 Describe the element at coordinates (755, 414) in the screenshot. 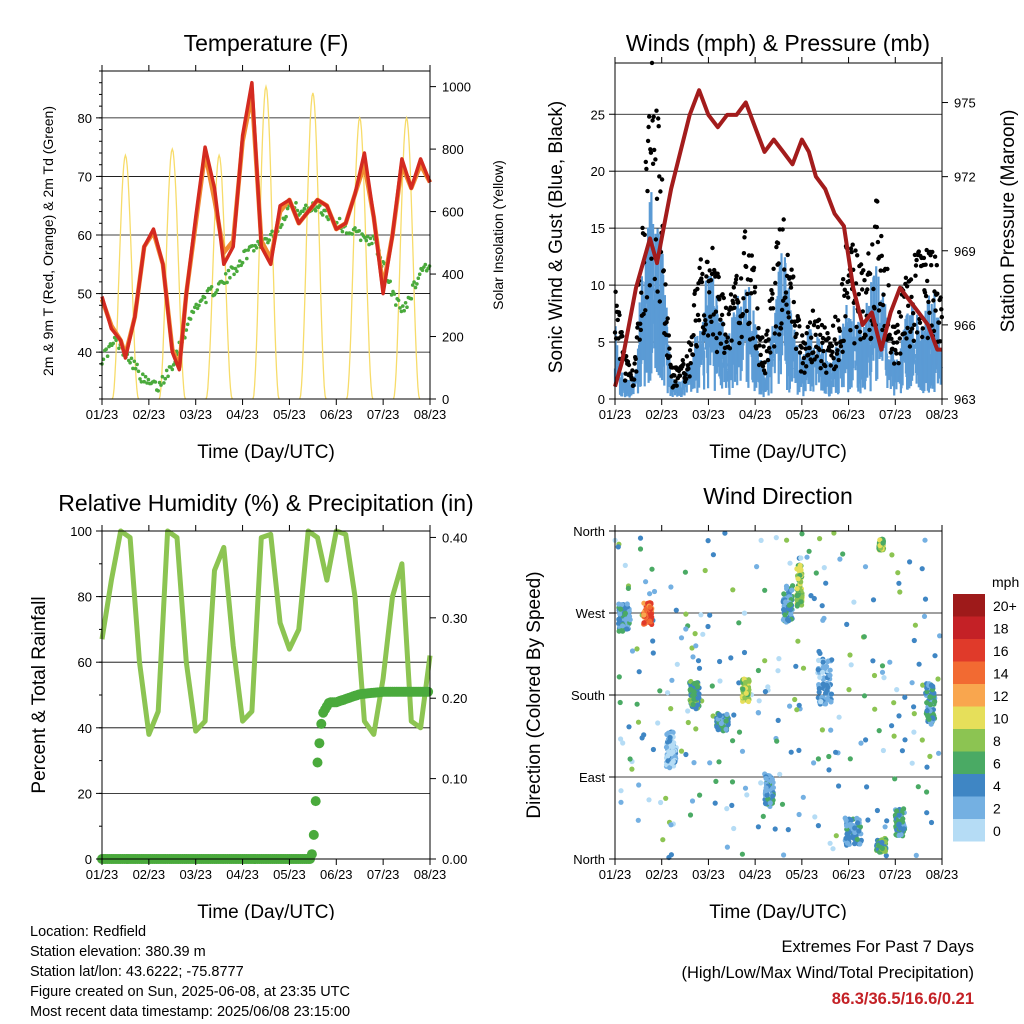

I see `p2-xtick-label: 04/23` at that location.